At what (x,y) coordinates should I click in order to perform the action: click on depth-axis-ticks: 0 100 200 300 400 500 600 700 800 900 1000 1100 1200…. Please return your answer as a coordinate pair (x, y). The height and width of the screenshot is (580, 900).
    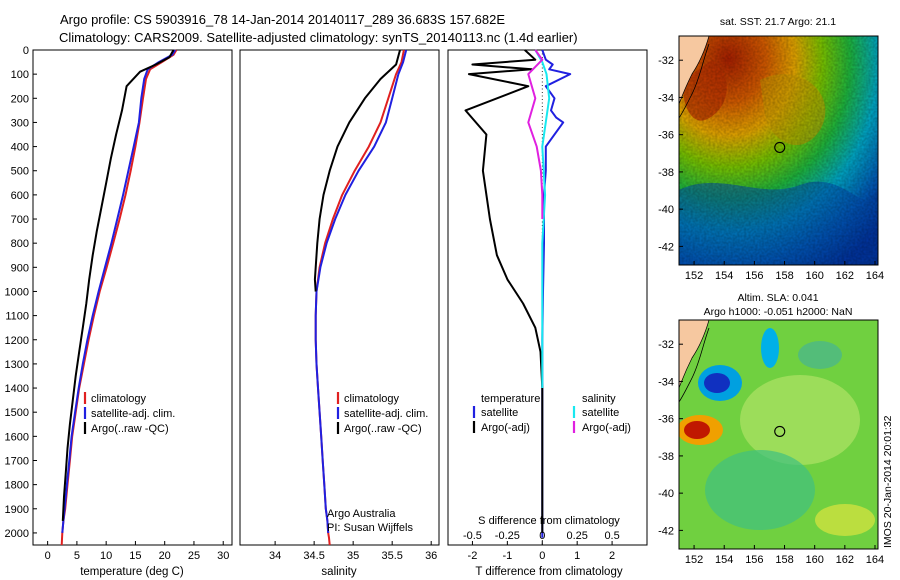
    Looking at the image, I should click on (21, 292).